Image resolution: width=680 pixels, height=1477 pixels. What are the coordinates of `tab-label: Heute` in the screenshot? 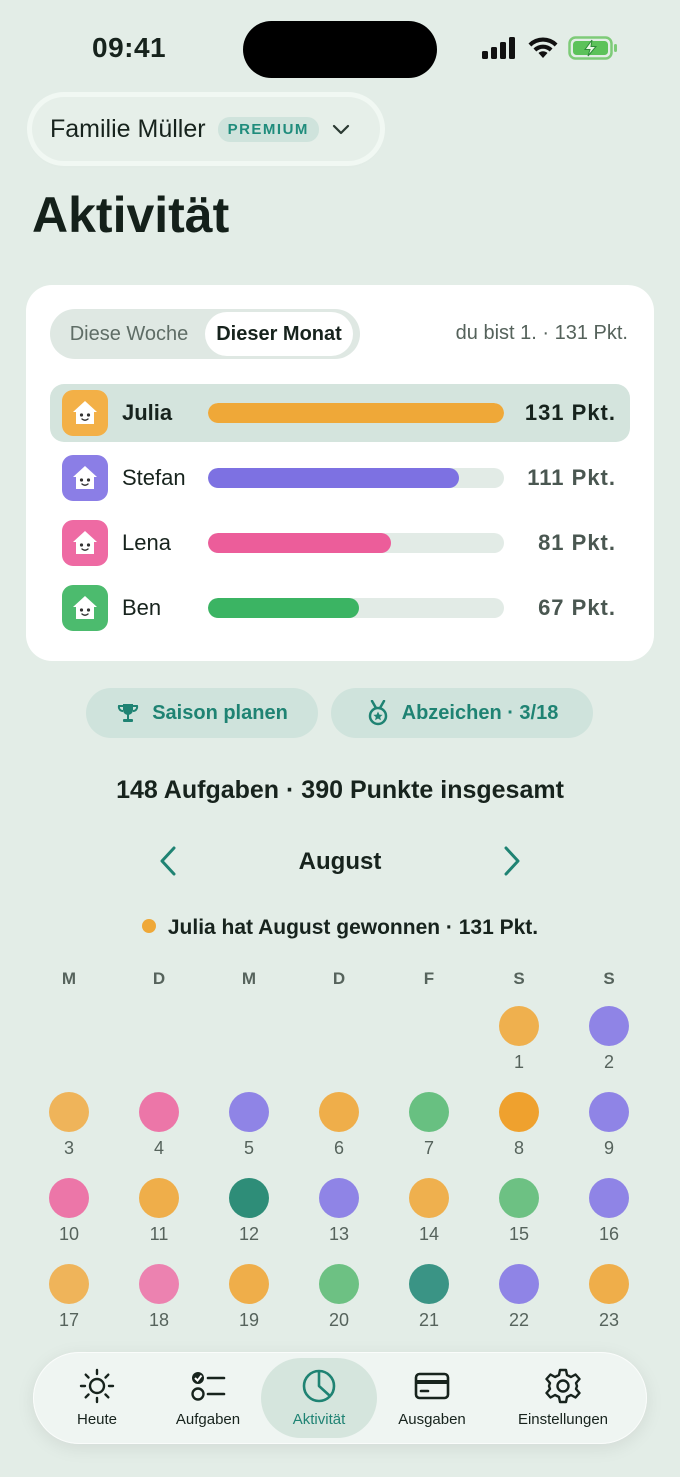 It's located at (97, 1419).